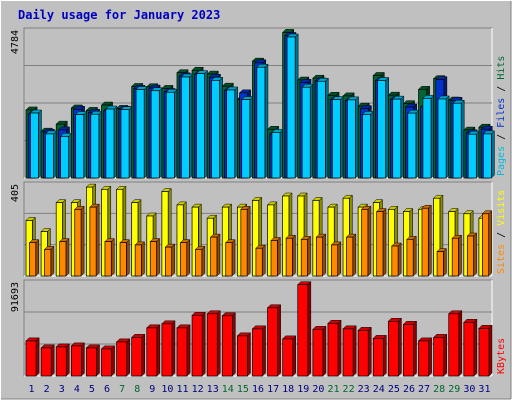 The image size is (512, 400). I want to click on day-label: 11, so click(182, 389).